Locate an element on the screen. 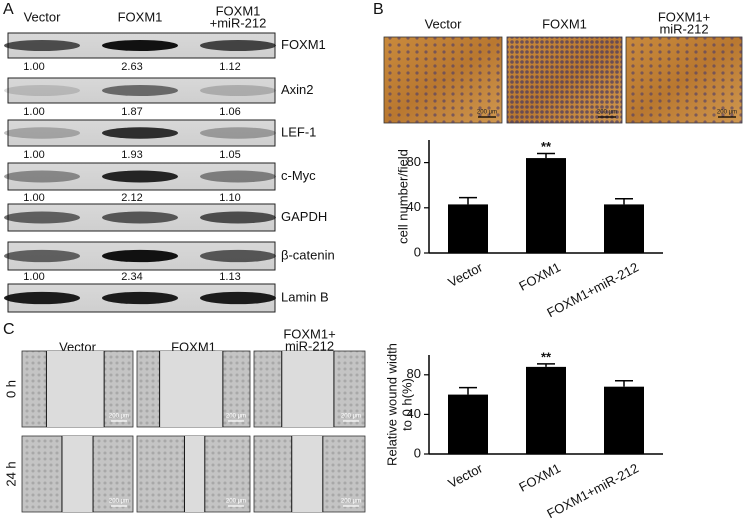 Image resolution: width=744 pixels, height=525 pixels. density-value: 1.13 is located at coordinates (229, 277).